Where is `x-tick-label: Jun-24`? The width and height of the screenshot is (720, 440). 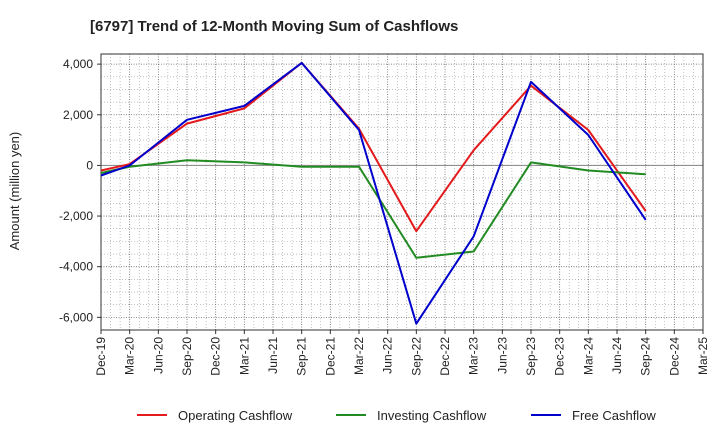
x-tick-label: Jun-24 is located at coordinates (617, 355).